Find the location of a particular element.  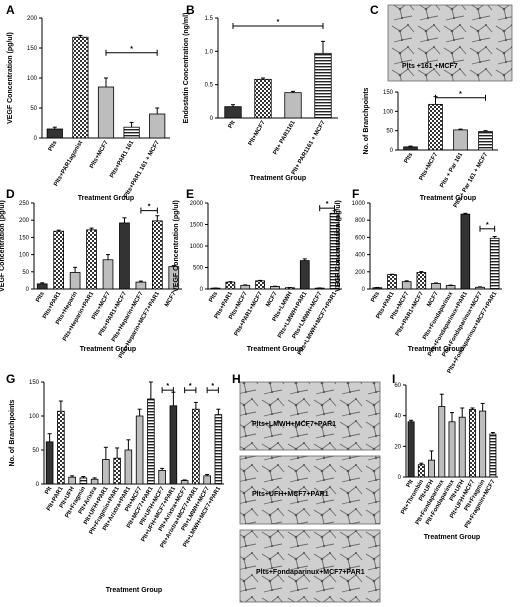

y-tick-label: 150 is located at coordinates (388, 93).